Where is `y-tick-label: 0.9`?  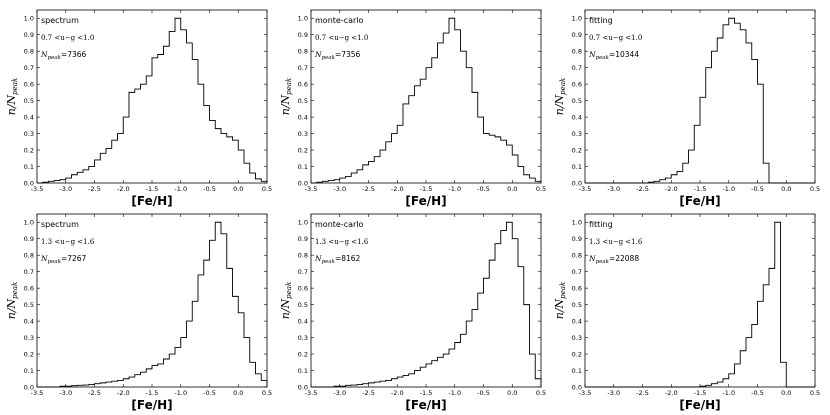 y-tick-label: 0.9 is located at coordinates (29, 239).